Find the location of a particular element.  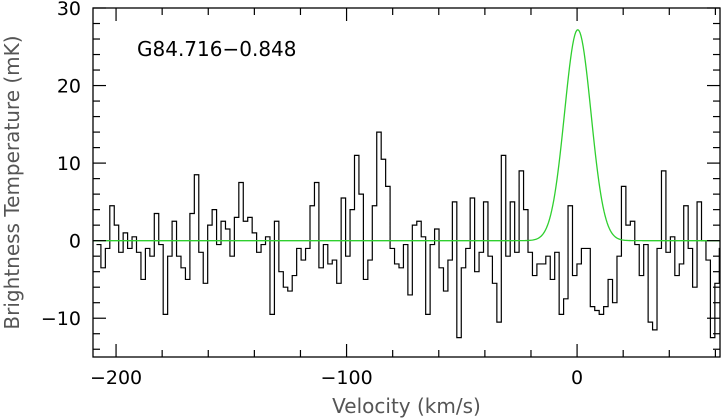

x-tick-label: −200 is located at coordinates (116, 378).